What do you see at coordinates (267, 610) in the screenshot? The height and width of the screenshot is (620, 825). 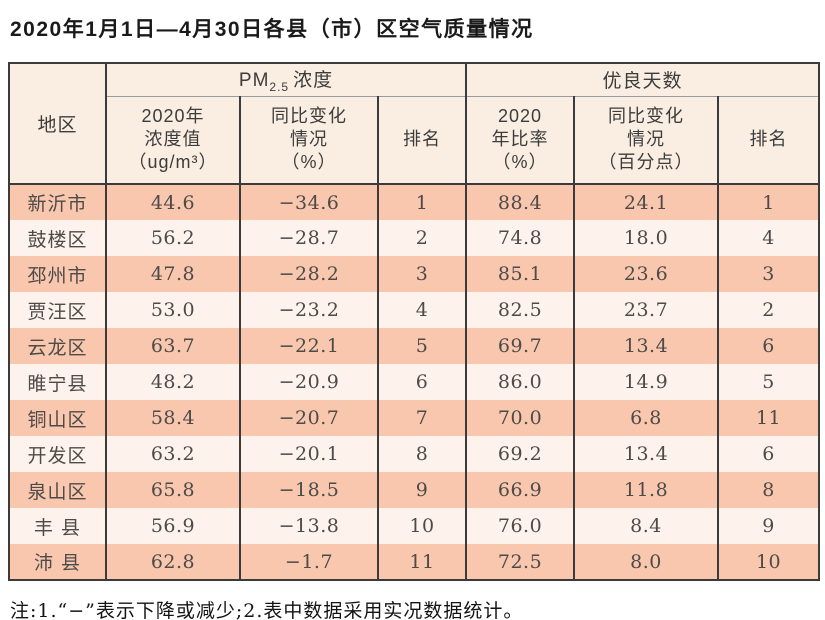 I see `footnote: 注:1.“−”表示下降或减少;2.表中数据采用实况数据统计。` at bounding box center [267, 610].